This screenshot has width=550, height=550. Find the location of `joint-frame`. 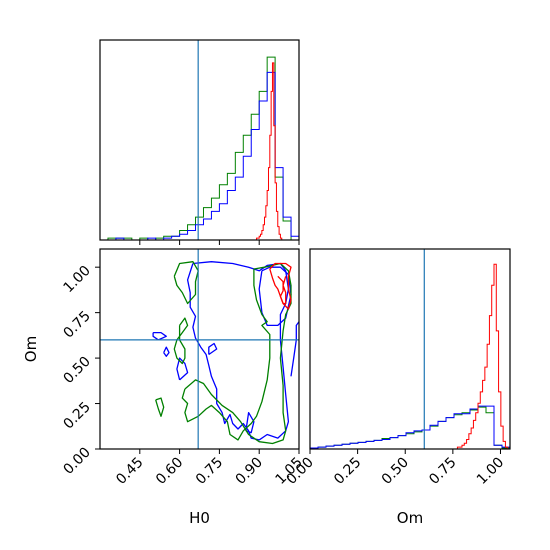

joint-frame is located at coordinates (199, 349).